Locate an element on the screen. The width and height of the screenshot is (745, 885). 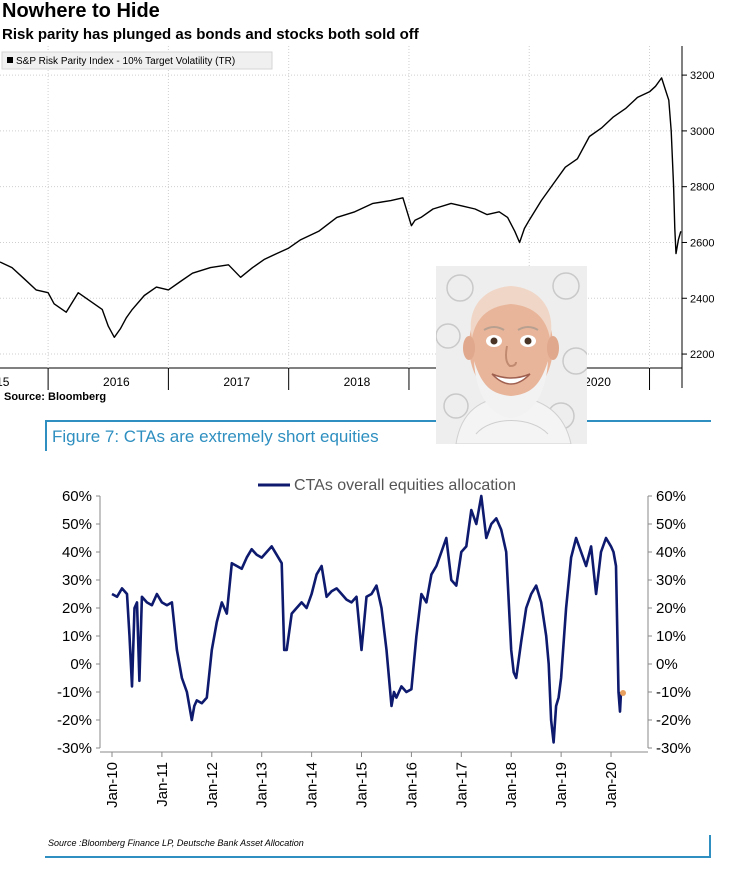
x-tick-label: Jan-17 is located at coordinates (461, 785).